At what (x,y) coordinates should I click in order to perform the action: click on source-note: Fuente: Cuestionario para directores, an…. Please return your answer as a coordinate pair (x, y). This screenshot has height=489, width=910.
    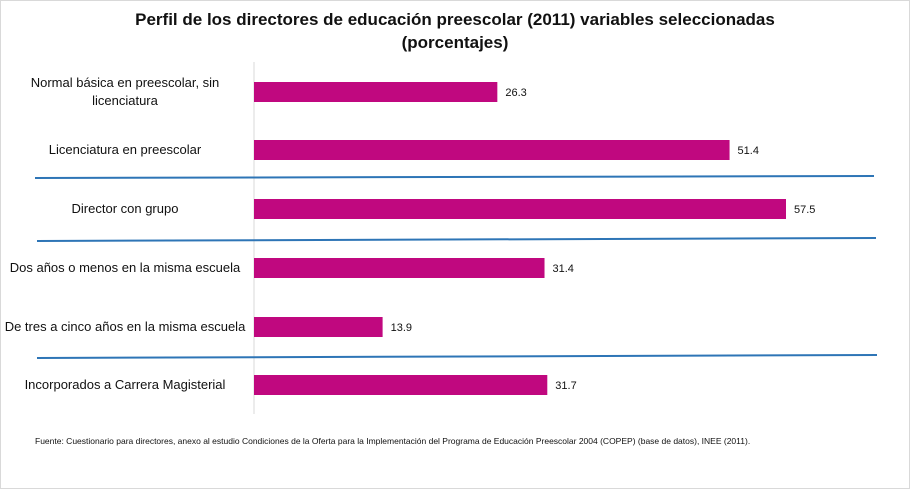
    Looking at the image, I should click on (393, 441).